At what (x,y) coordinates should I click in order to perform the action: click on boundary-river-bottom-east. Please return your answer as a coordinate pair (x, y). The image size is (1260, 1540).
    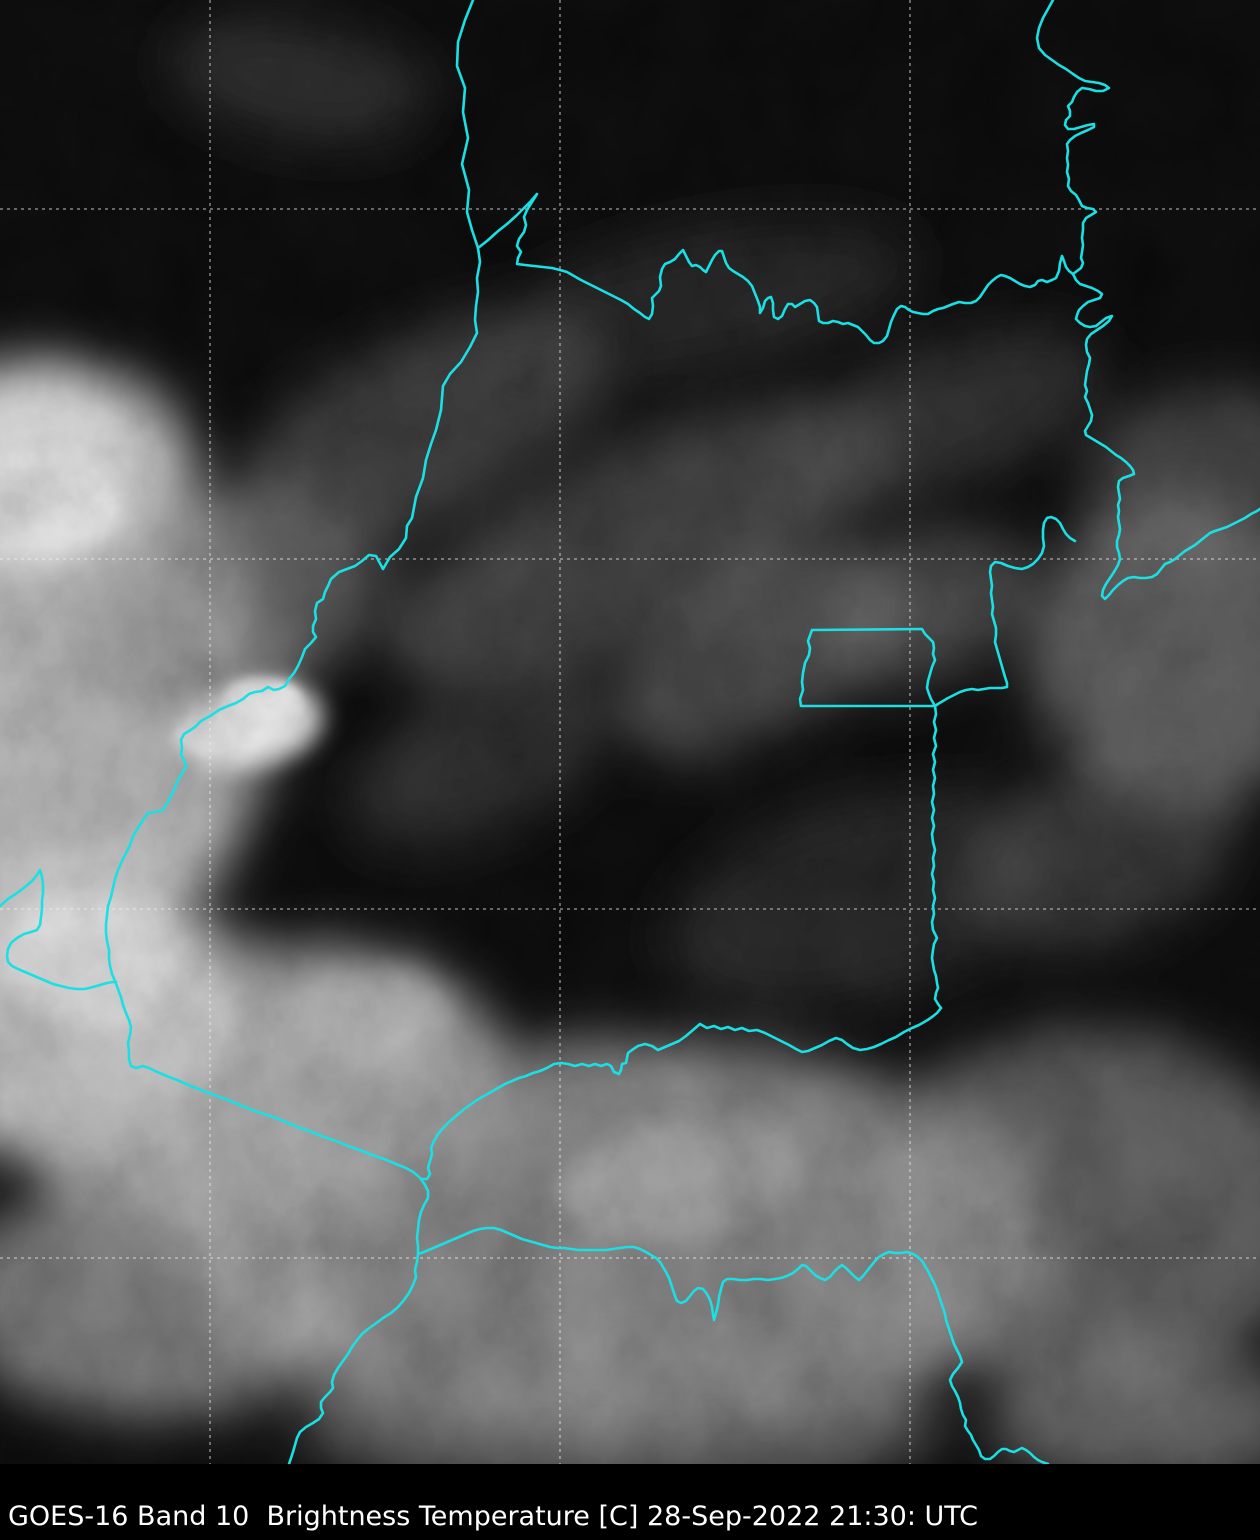
    Looking at the image, I should click on (733, 1345).